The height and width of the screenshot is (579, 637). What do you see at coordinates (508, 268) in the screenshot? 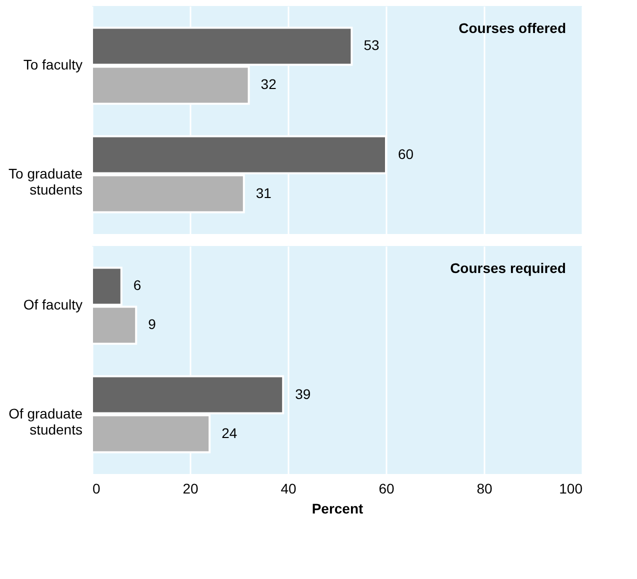
I see `text: Courses required` at bounding box center [508, 268].